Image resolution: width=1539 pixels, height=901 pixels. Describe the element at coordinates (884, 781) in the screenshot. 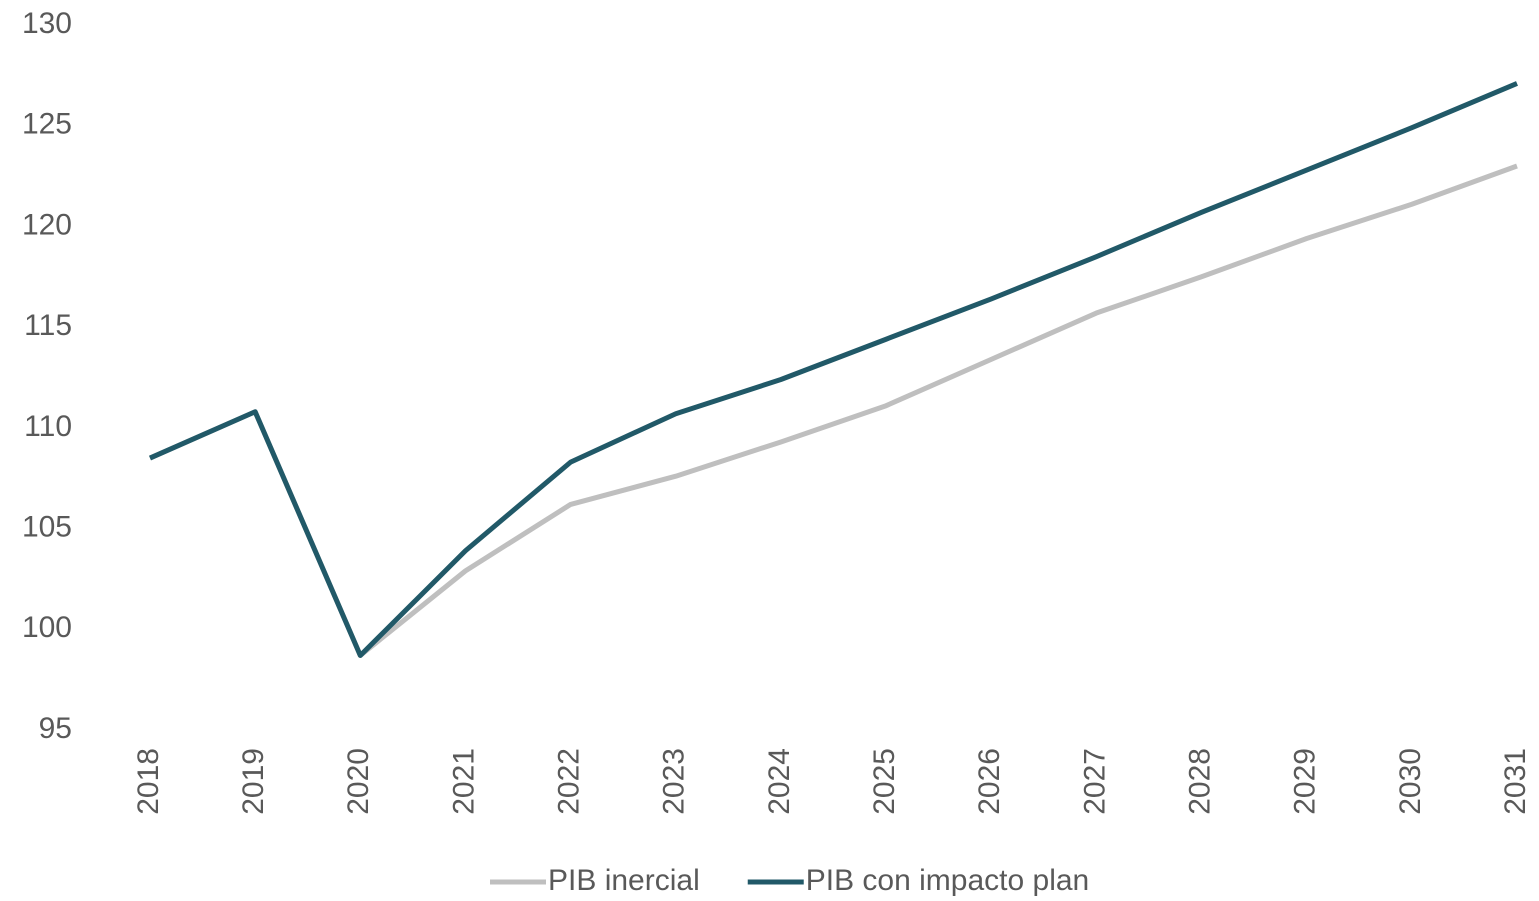

I see `x-tick-label: 2025` at that location.